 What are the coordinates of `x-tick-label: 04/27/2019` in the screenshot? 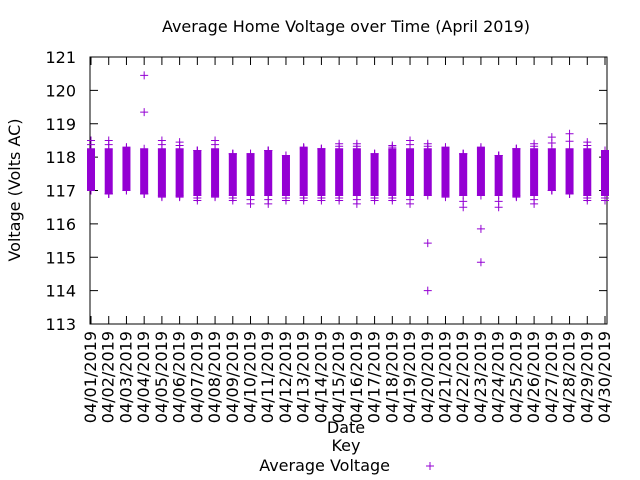 It's located at (551, 377).